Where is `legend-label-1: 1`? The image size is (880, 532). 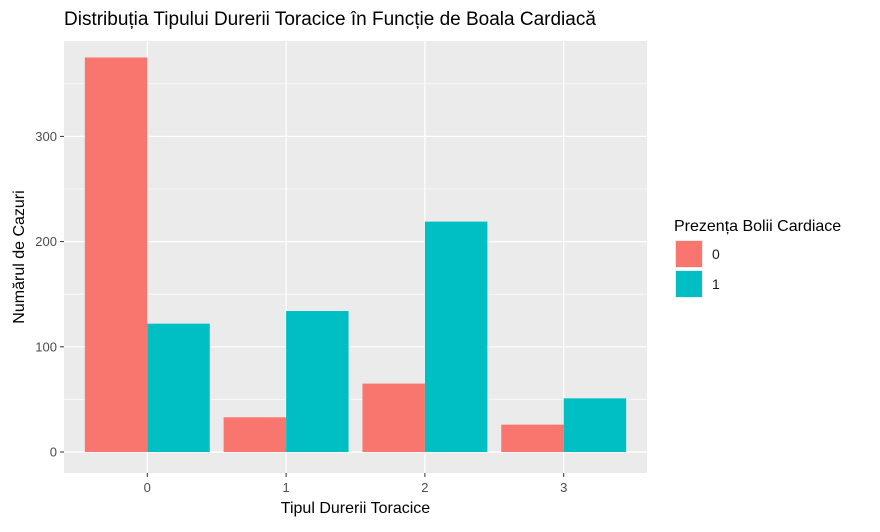 legend-label-1: 1 is located at coordinates (716, 284).